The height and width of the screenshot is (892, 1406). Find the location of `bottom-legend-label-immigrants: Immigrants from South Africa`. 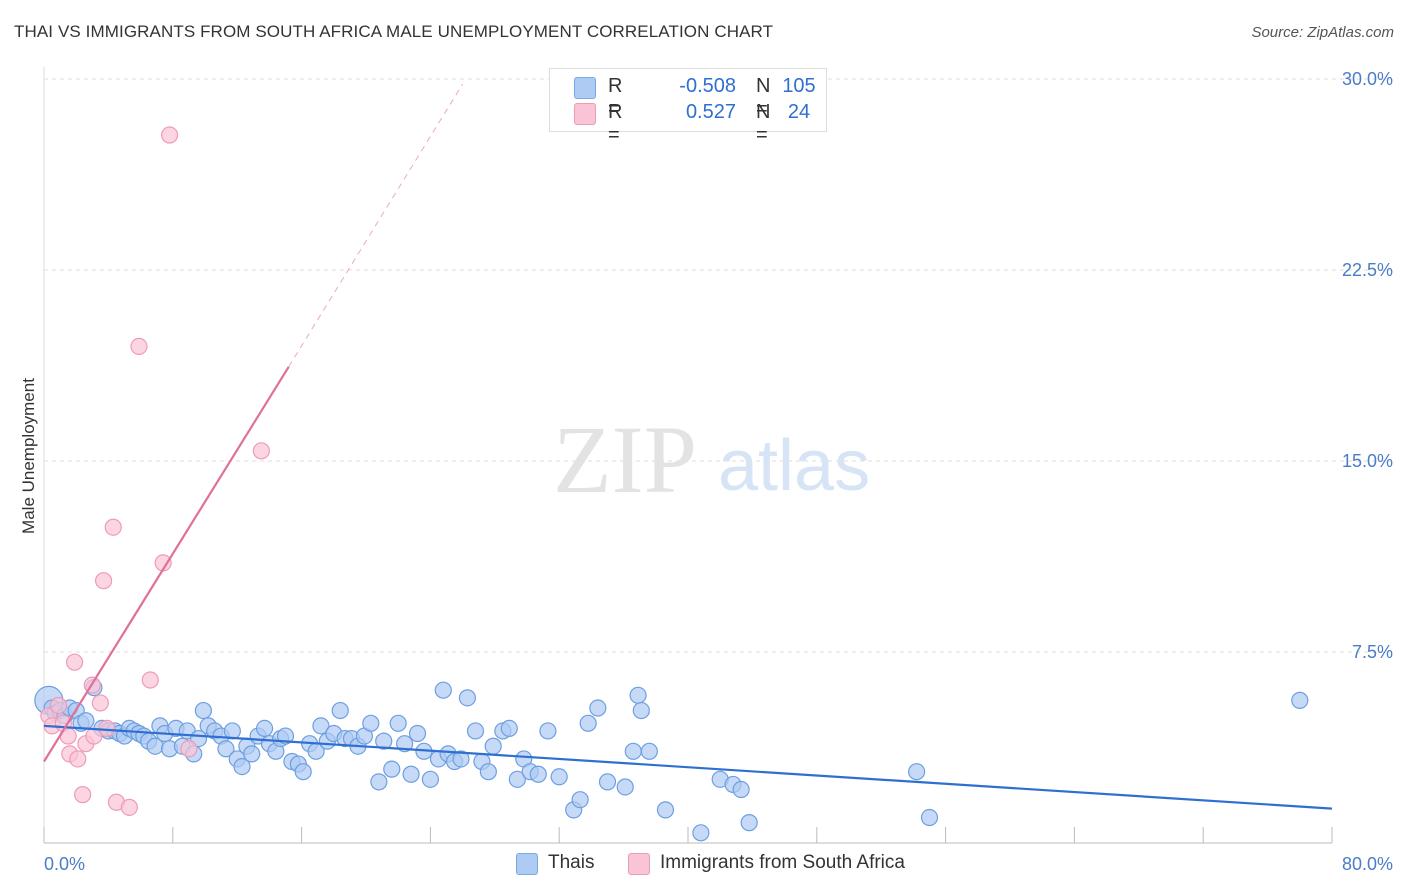

bottom-legend-label-immigrants: Immigrants from South Africa is located at coordinates (782, 862).